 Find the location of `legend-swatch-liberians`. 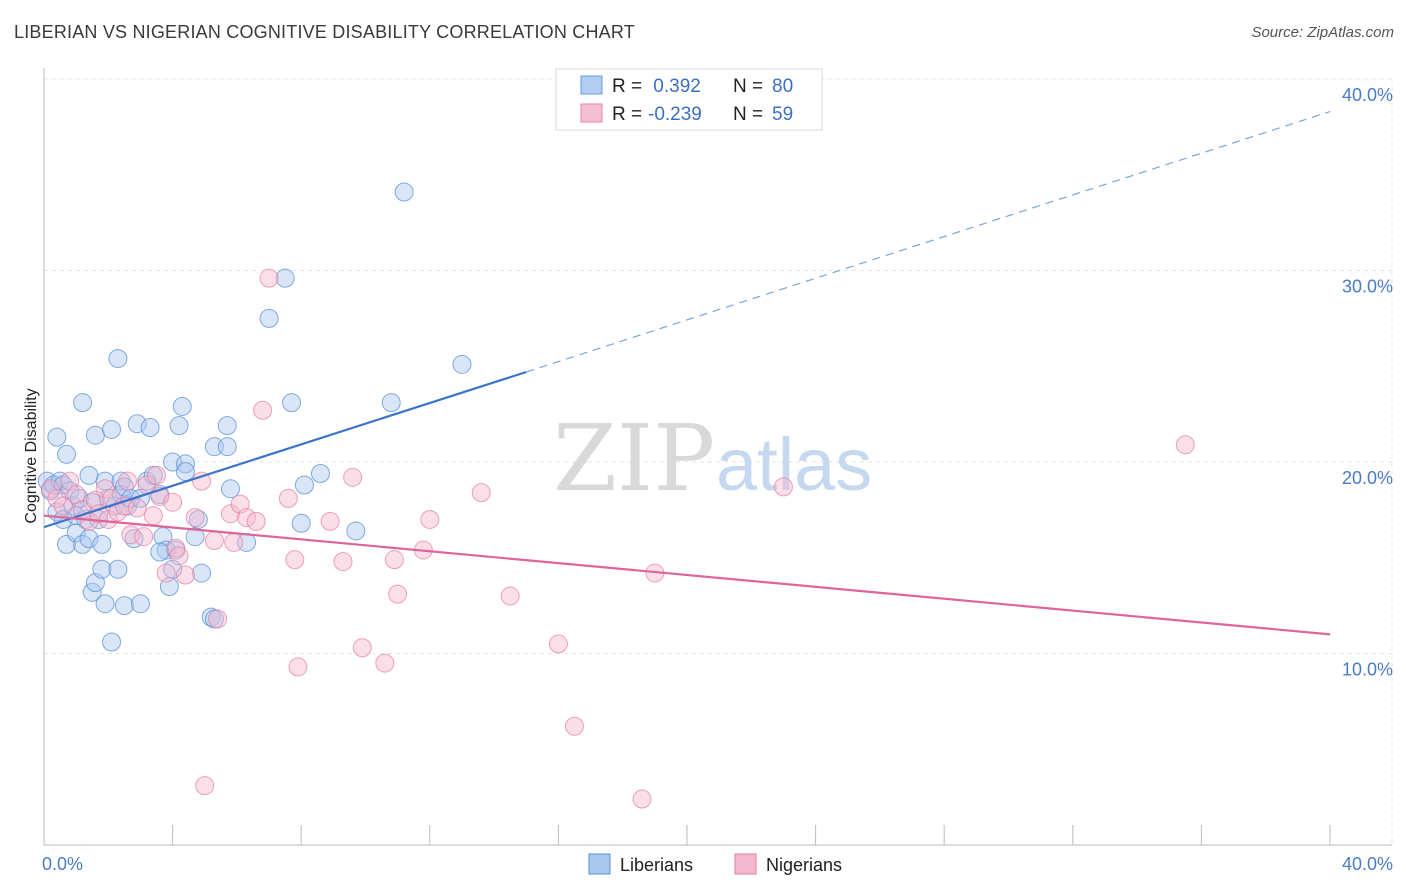

legend-swatch-liberians is located at coordinates (591, 85).